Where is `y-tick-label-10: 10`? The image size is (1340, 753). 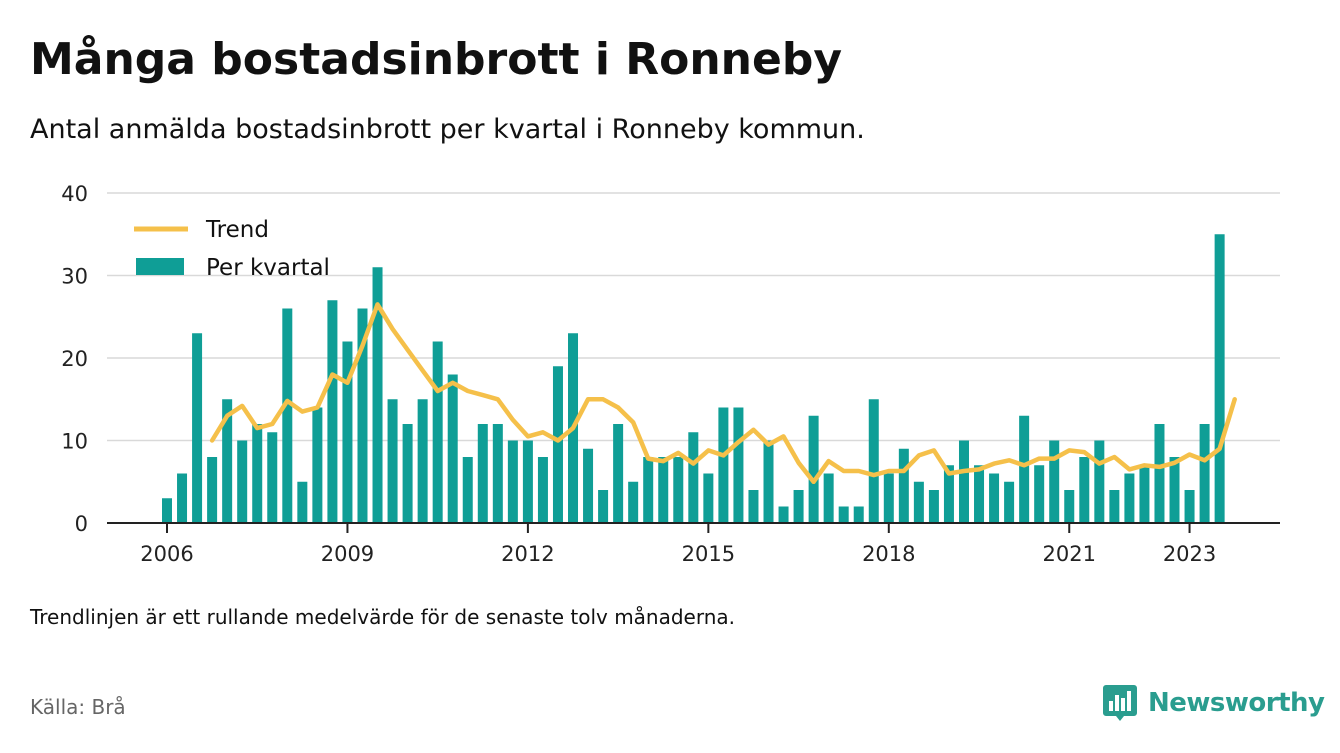 y-tick-label-10: 10 is located at coordinates (74, 442).